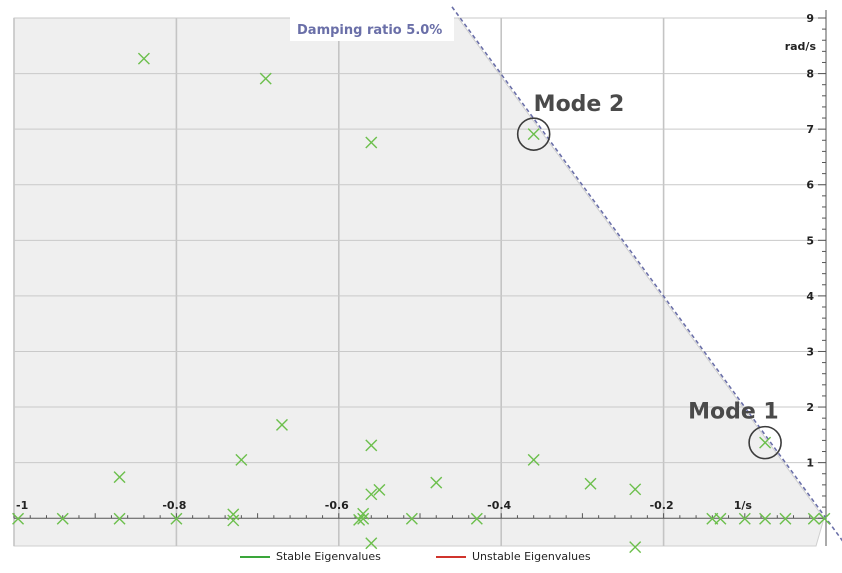 This screenshot has width=842, height=573. I want to click on y-tick-label: 1, so click(810, 463).